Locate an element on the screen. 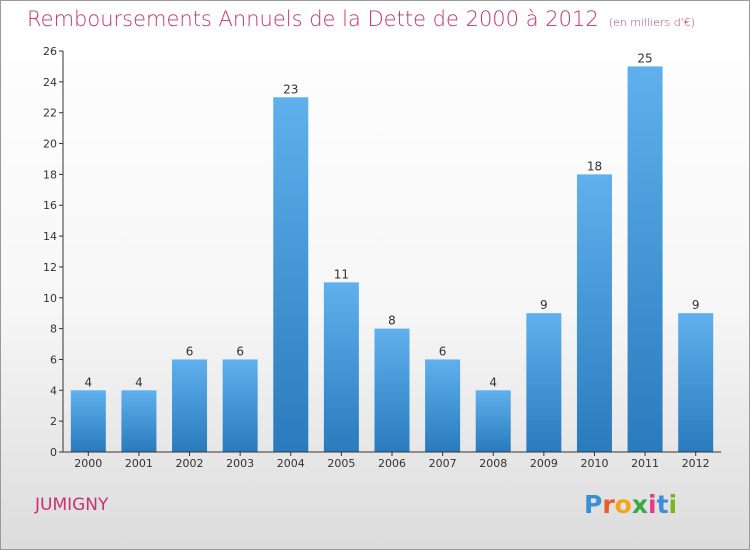  logo-letter: o is located at coordinates (623, 504).